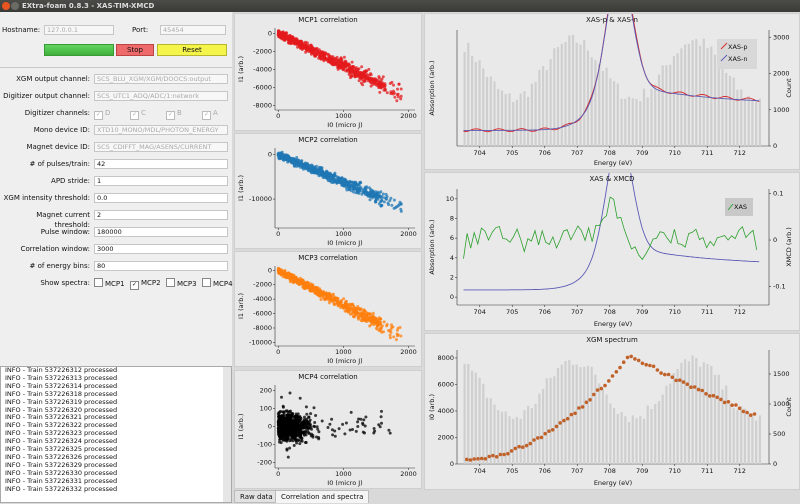 The image size is (800, 504). Describe the element at coordinates (161, 249) in the screenshot. I see `config-field: 3000` at that location.